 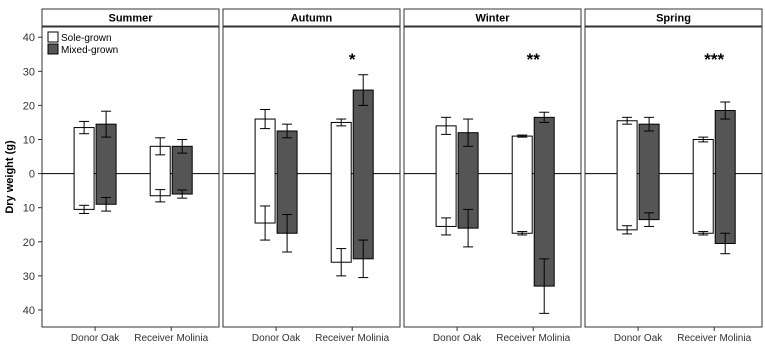 I want to click on facet-strip-label: Summer, so click(x=130, y=19).